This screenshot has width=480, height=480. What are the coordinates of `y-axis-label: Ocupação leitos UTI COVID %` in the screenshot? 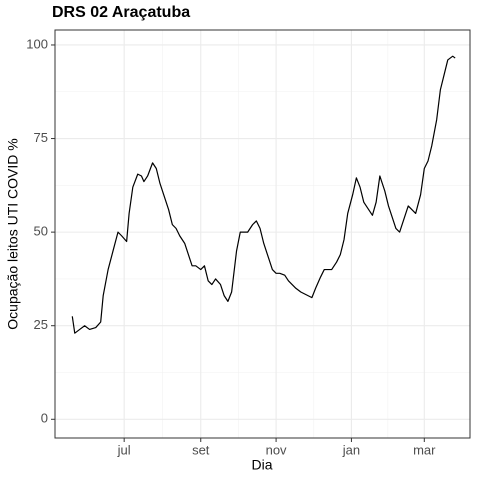 It's located at (13, 233).